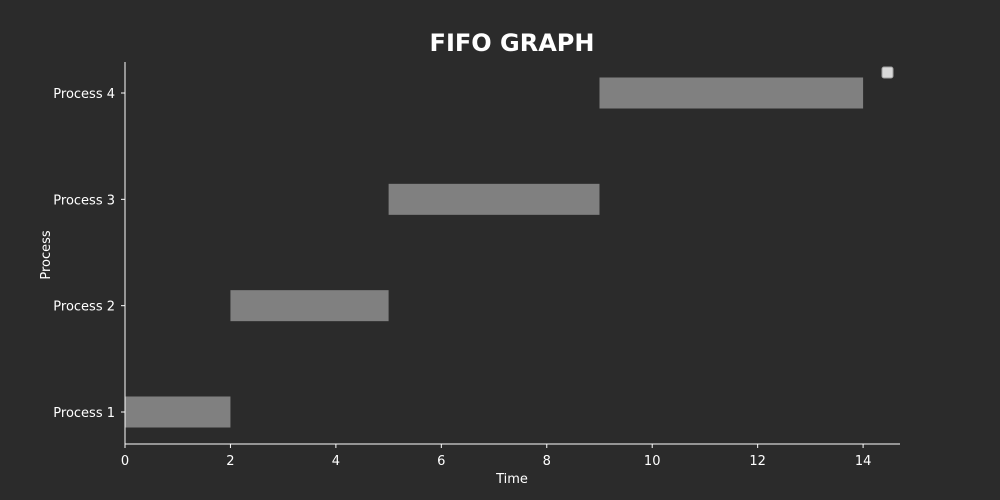 This screenshot has width=1000, height=500. I want to click on x-tick-label: 12, so click(757, 461).